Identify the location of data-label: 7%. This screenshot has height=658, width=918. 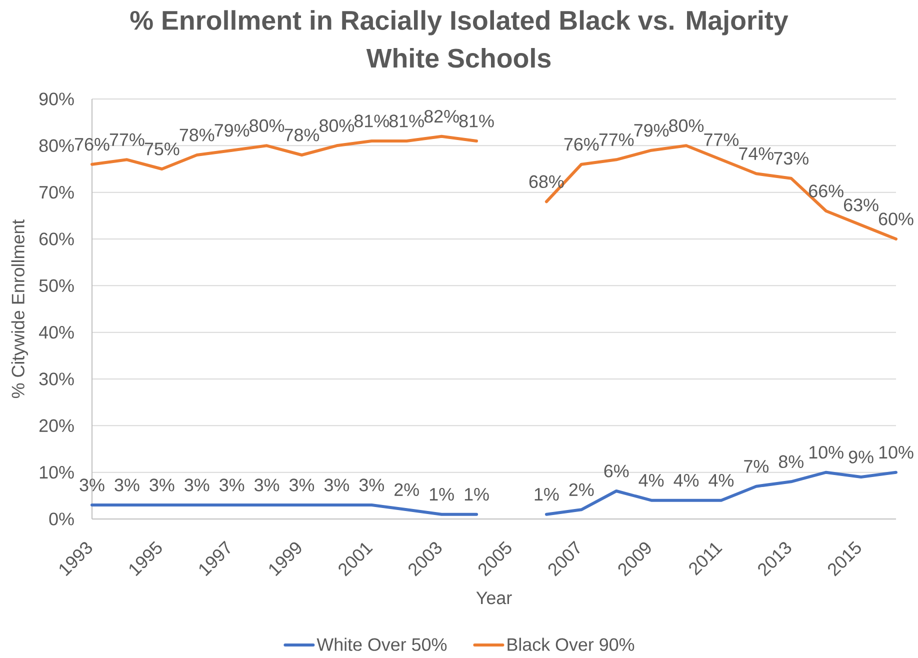
(756, 466).